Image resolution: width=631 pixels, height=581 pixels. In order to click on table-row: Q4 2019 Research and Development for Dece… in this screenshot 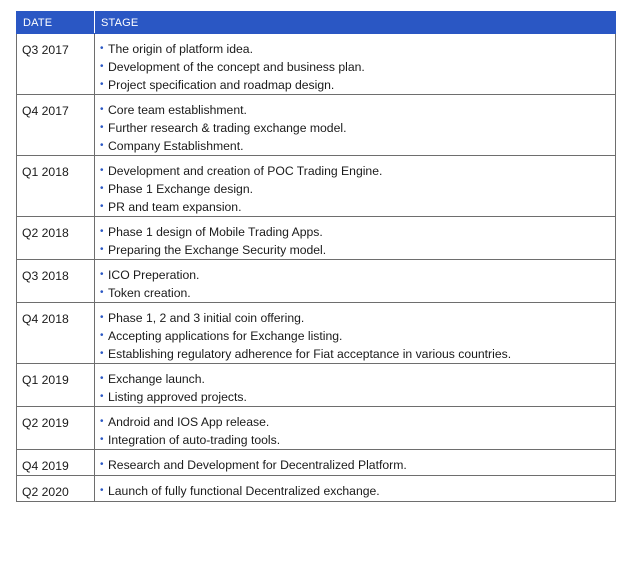, I will do `click(316, 462)`.